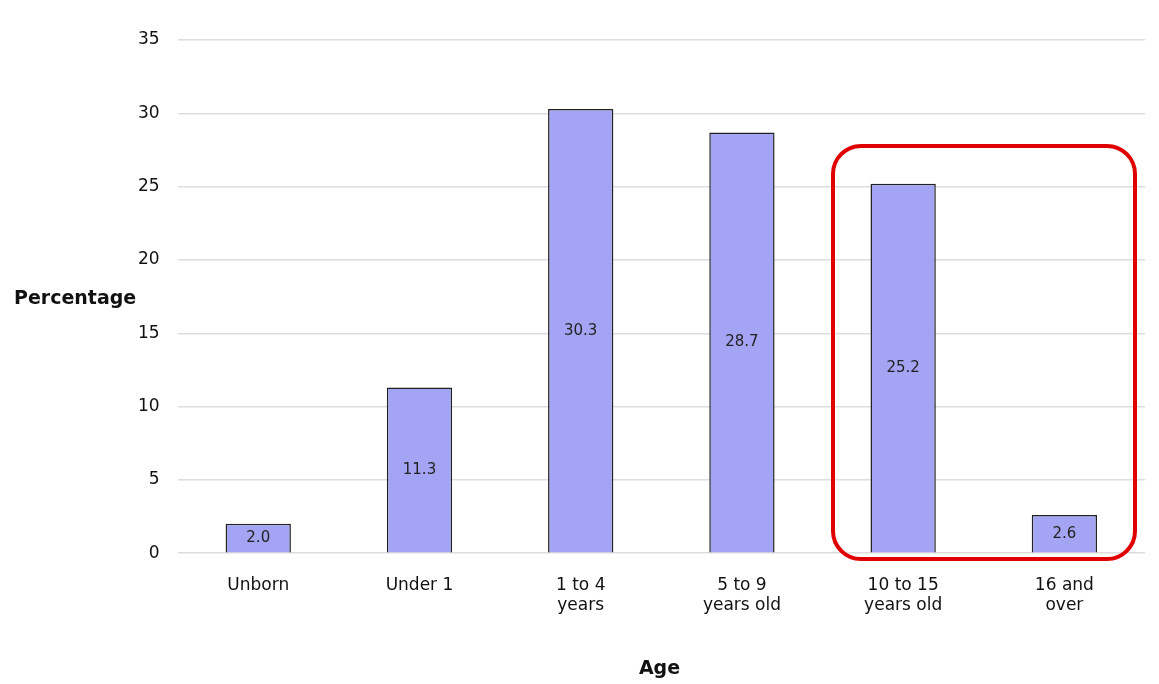 The width and height of the screenshot is (1159, 684). I want to click on x-tick-label: 16 and over, so click(1064, 594).